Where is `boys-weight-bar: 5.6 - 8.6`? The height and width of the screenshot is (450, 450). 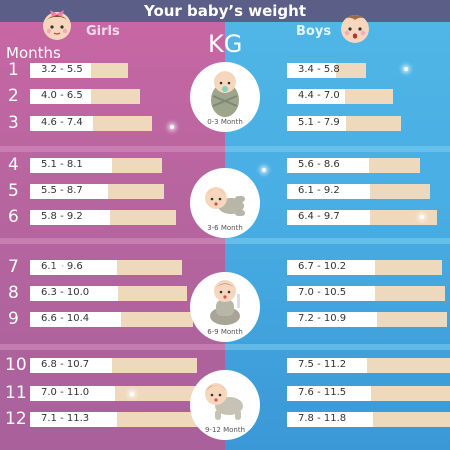 boys-weight-bar: 5.6 - 8.6 is located at coordinates (353, 165).